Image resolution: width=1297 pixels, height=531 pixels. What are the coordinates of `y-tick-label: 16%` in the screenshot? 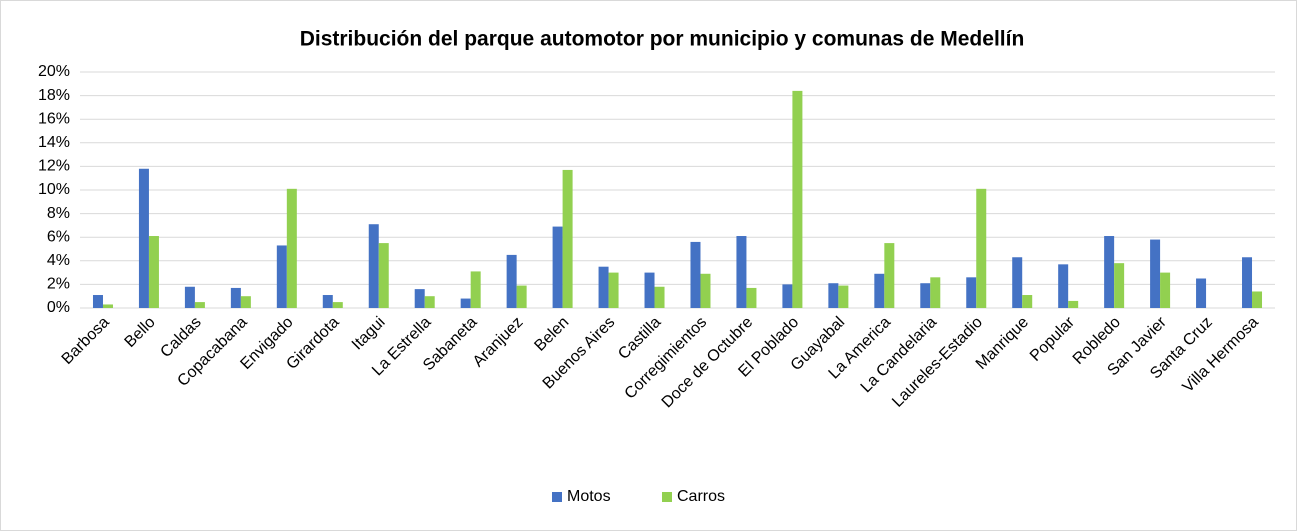 It's located at (54, 118).